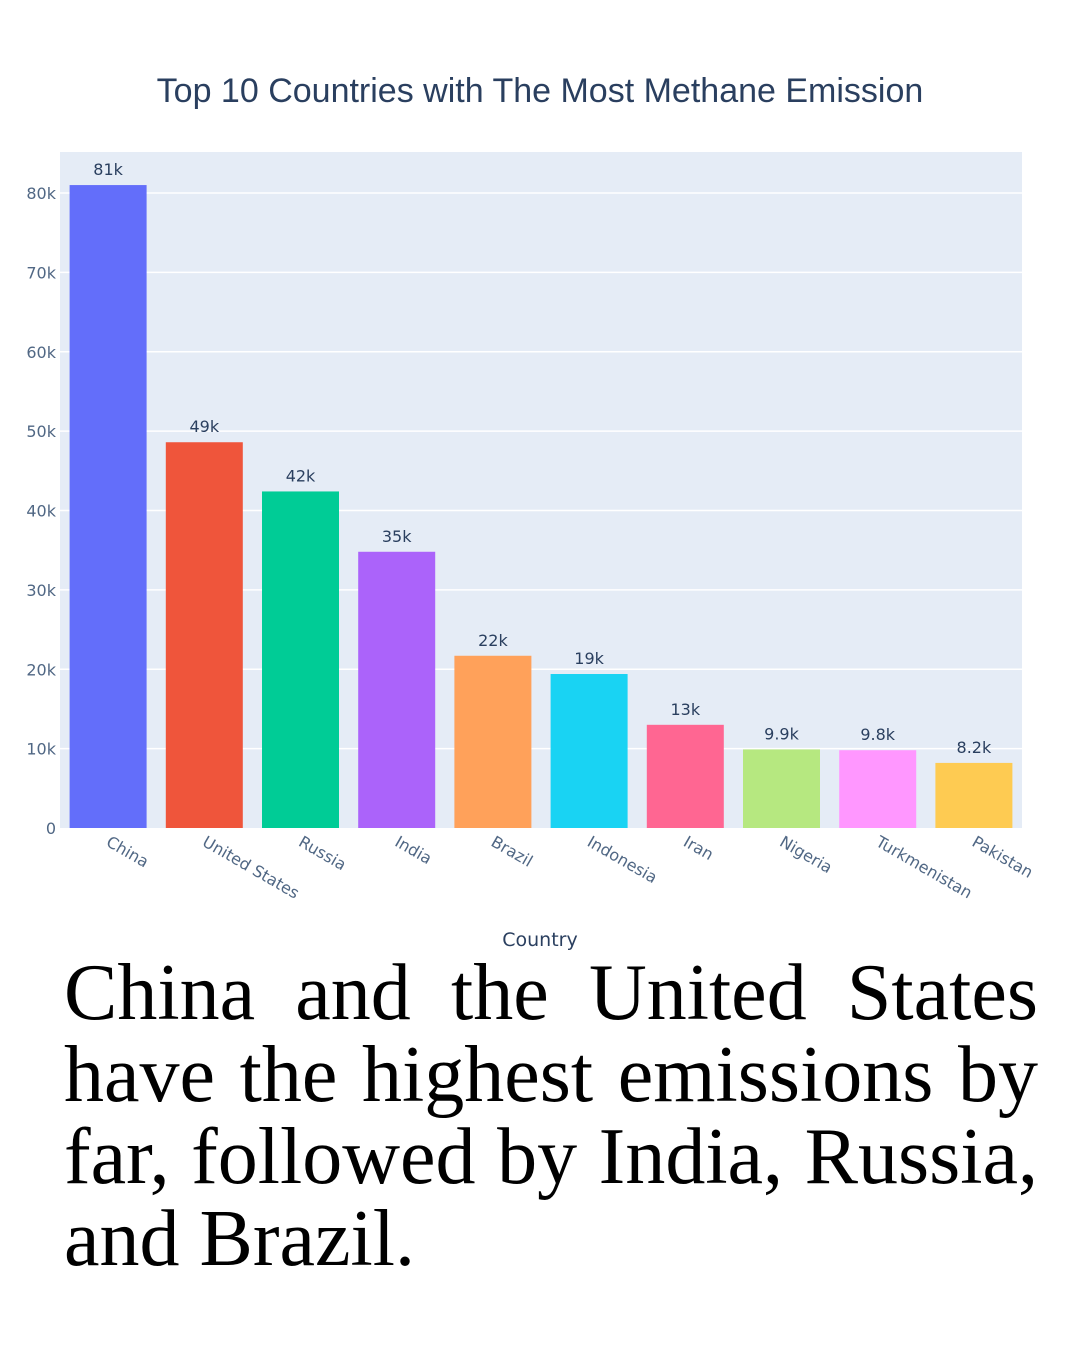 The width and height of the screenshot is (1080, 1350). Describe the element at coordinates (51, 828) in the screenshot. I see `y-tick-label: 0` at that location.